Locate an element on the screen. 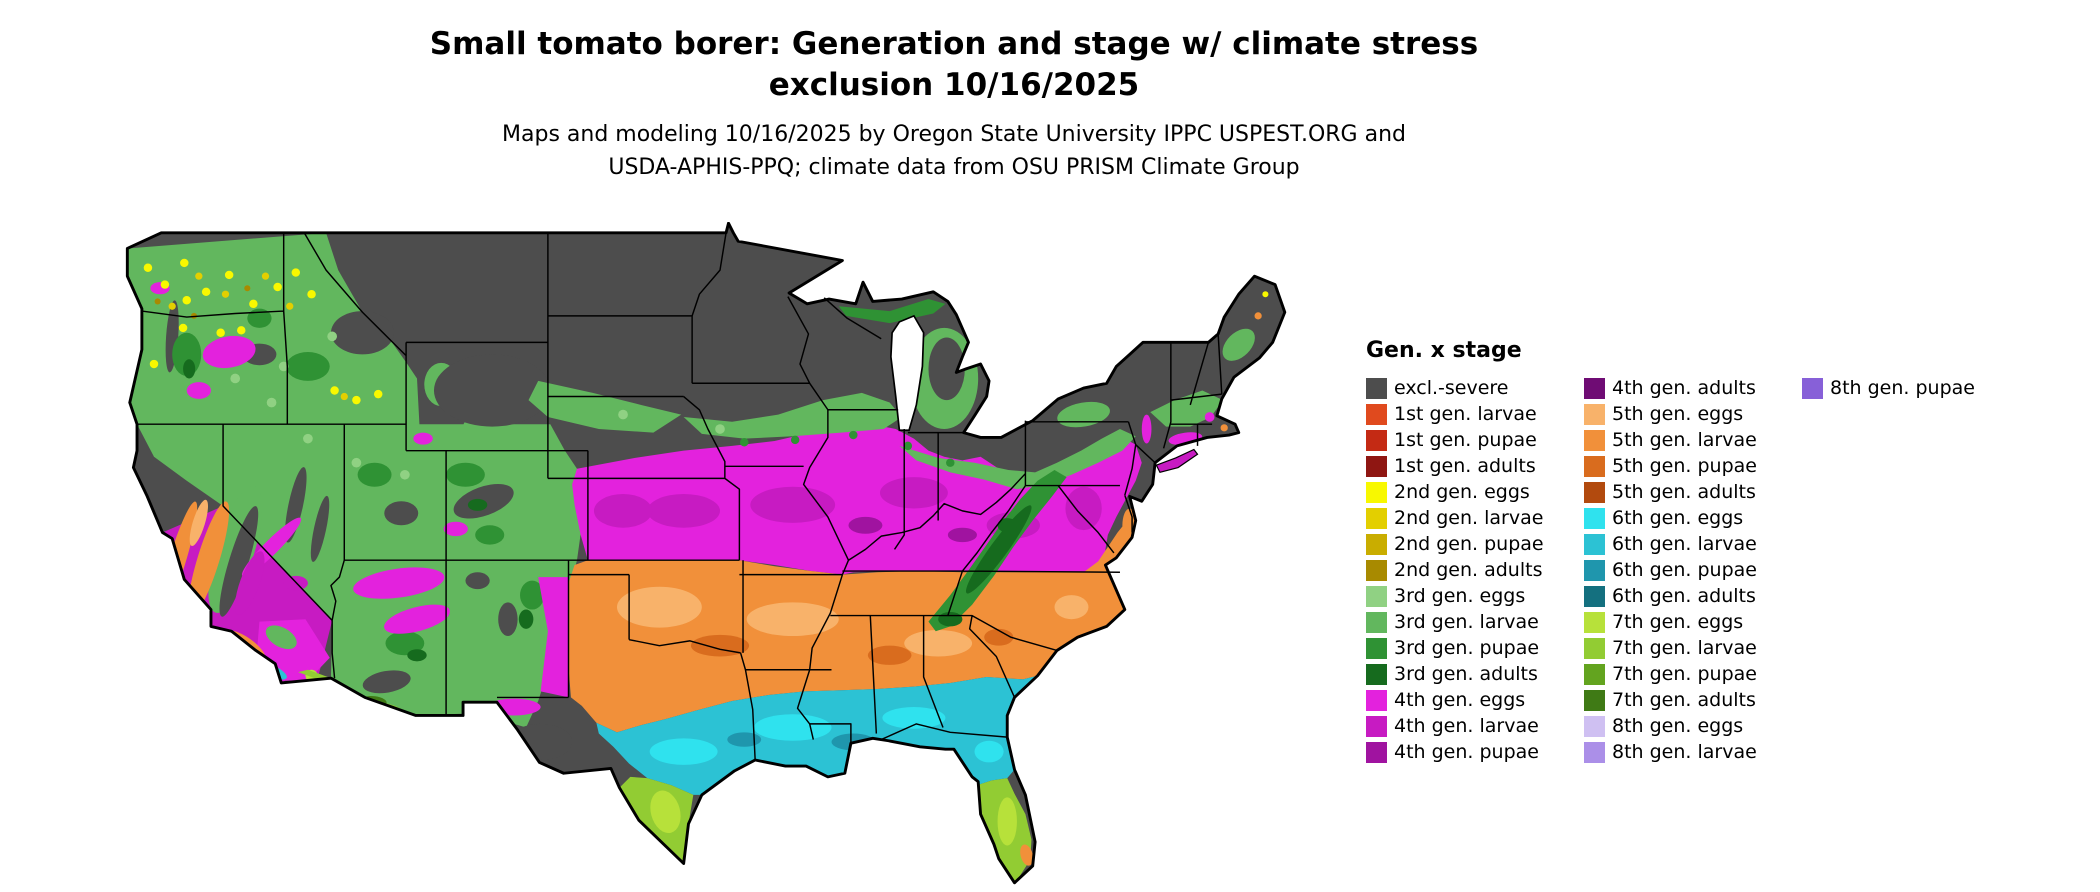 The height and width of the screenshot is (892, 2100). legend-item: excl.-severe is located at coordinates (1475, 388).